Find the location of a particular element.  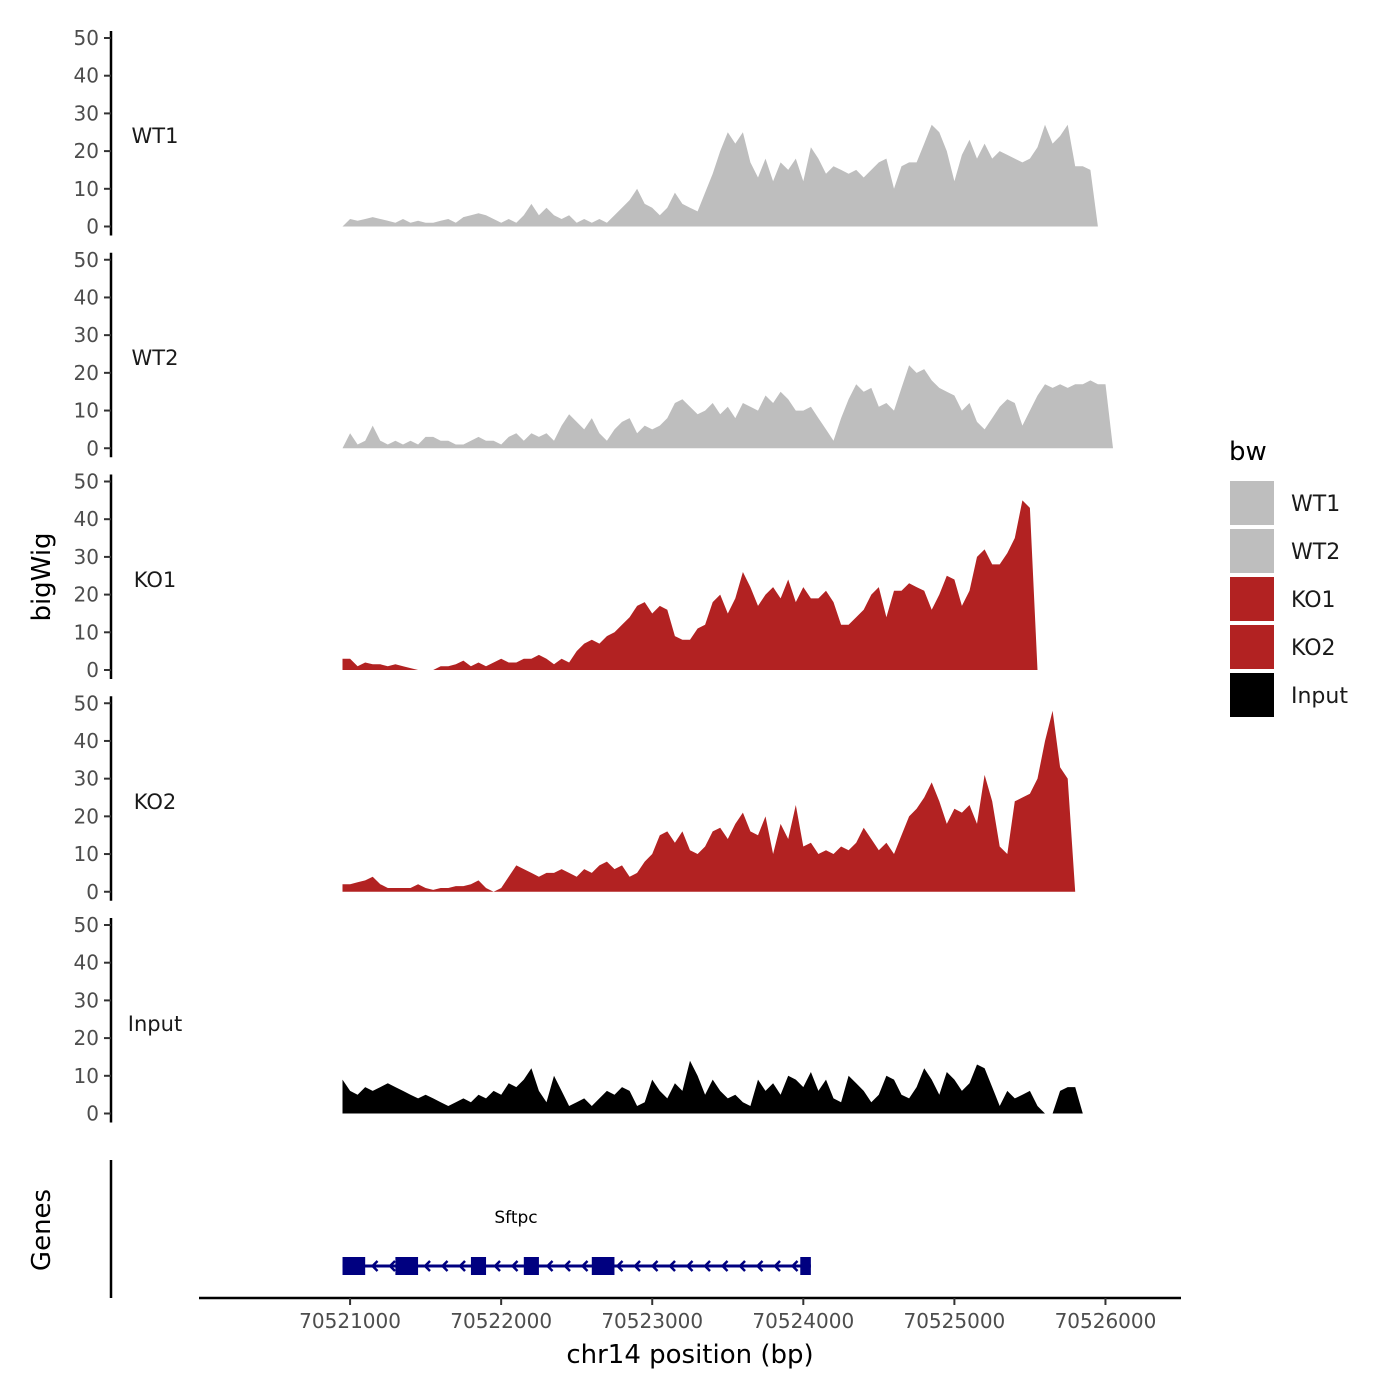

y-axis-title: bigWig is located at coordinates (42, 576).